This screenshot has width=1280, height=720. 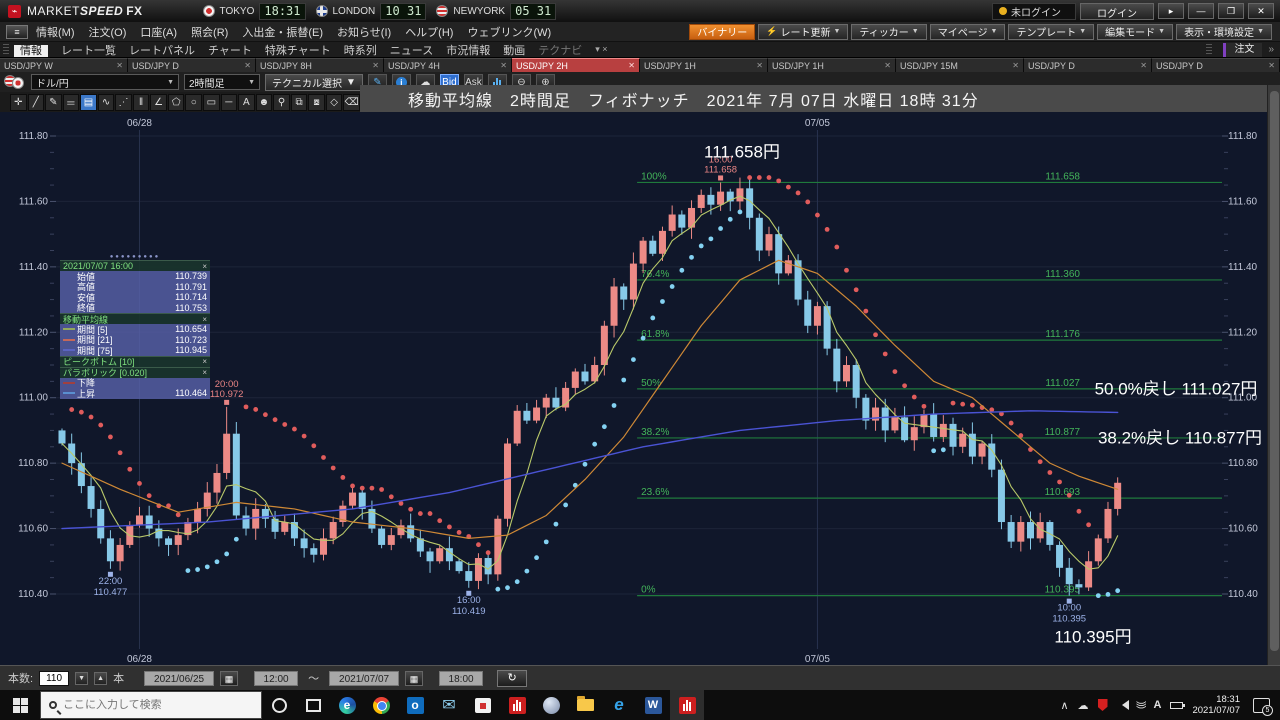 What do you see at coordinates (1263, 706) in the screenshot?
I see `notification-center-icon: 5` at bounding box center [1263, 706].